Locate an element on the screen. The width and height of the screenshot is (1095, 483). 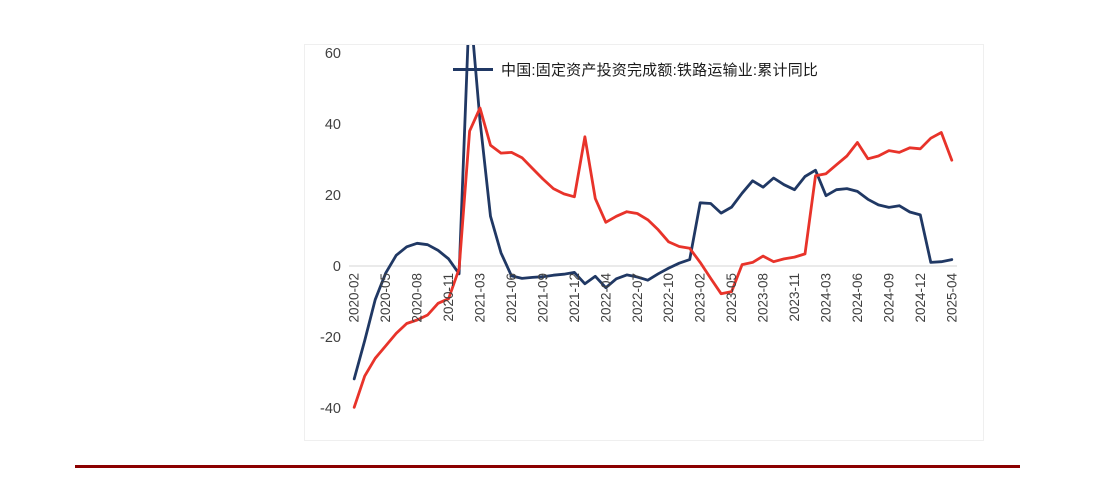
y-tick-label: 60 is located at coordinates (333, 54).